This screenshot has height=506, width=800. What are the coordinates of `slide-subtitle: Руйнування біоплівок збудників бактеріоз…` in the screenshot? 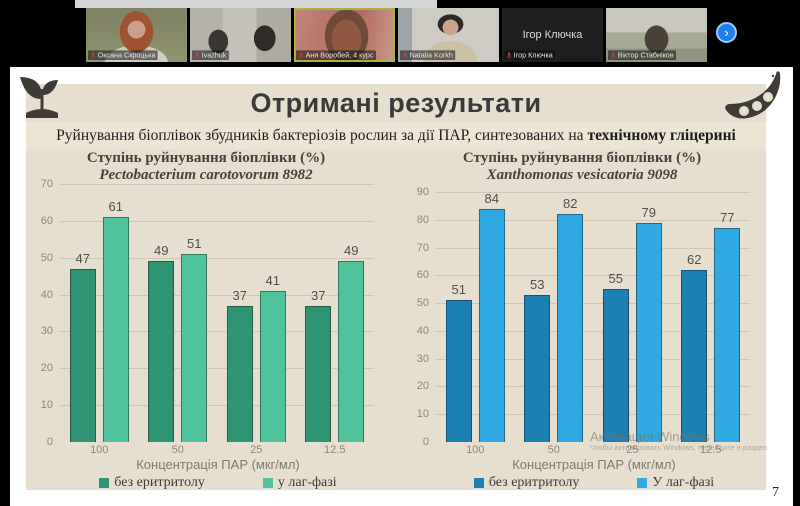 It's located at (396, 135).